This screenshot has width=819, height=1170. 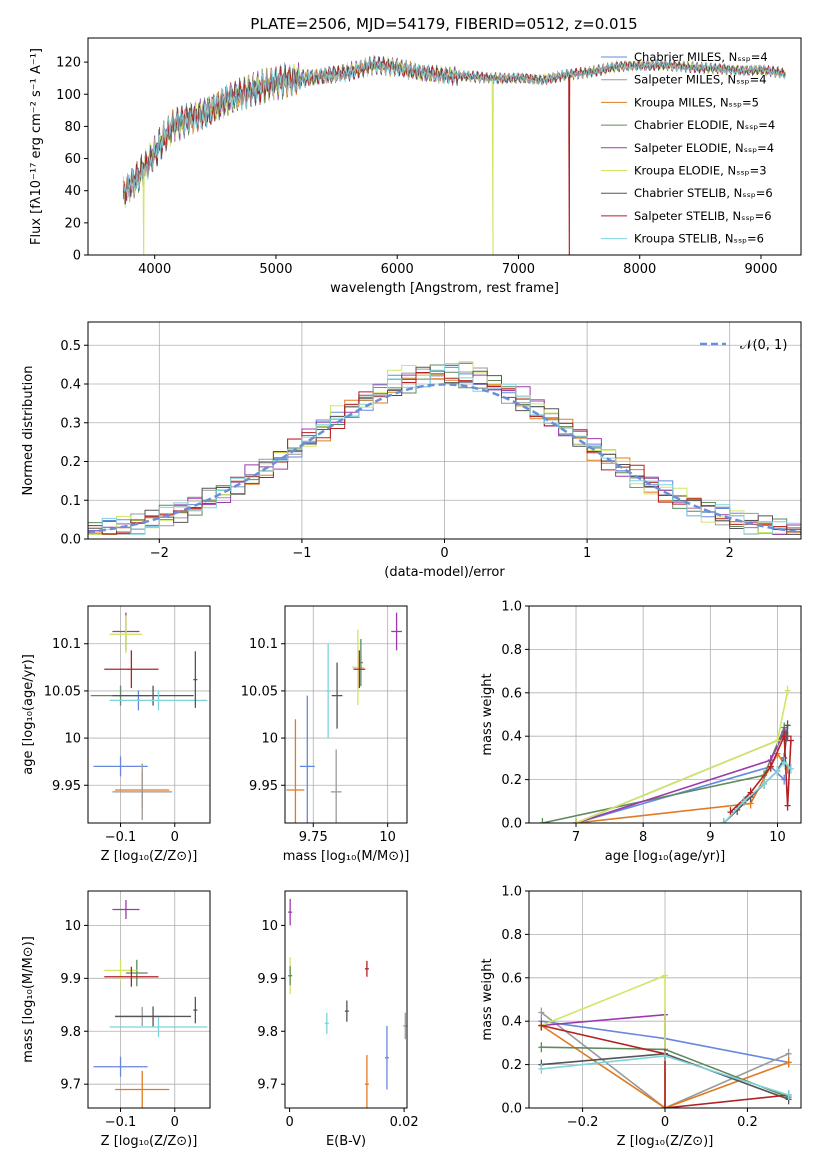 I want to click on y-axis-label: age [log₁₀(age/yr)], so click(x=28, y=714).